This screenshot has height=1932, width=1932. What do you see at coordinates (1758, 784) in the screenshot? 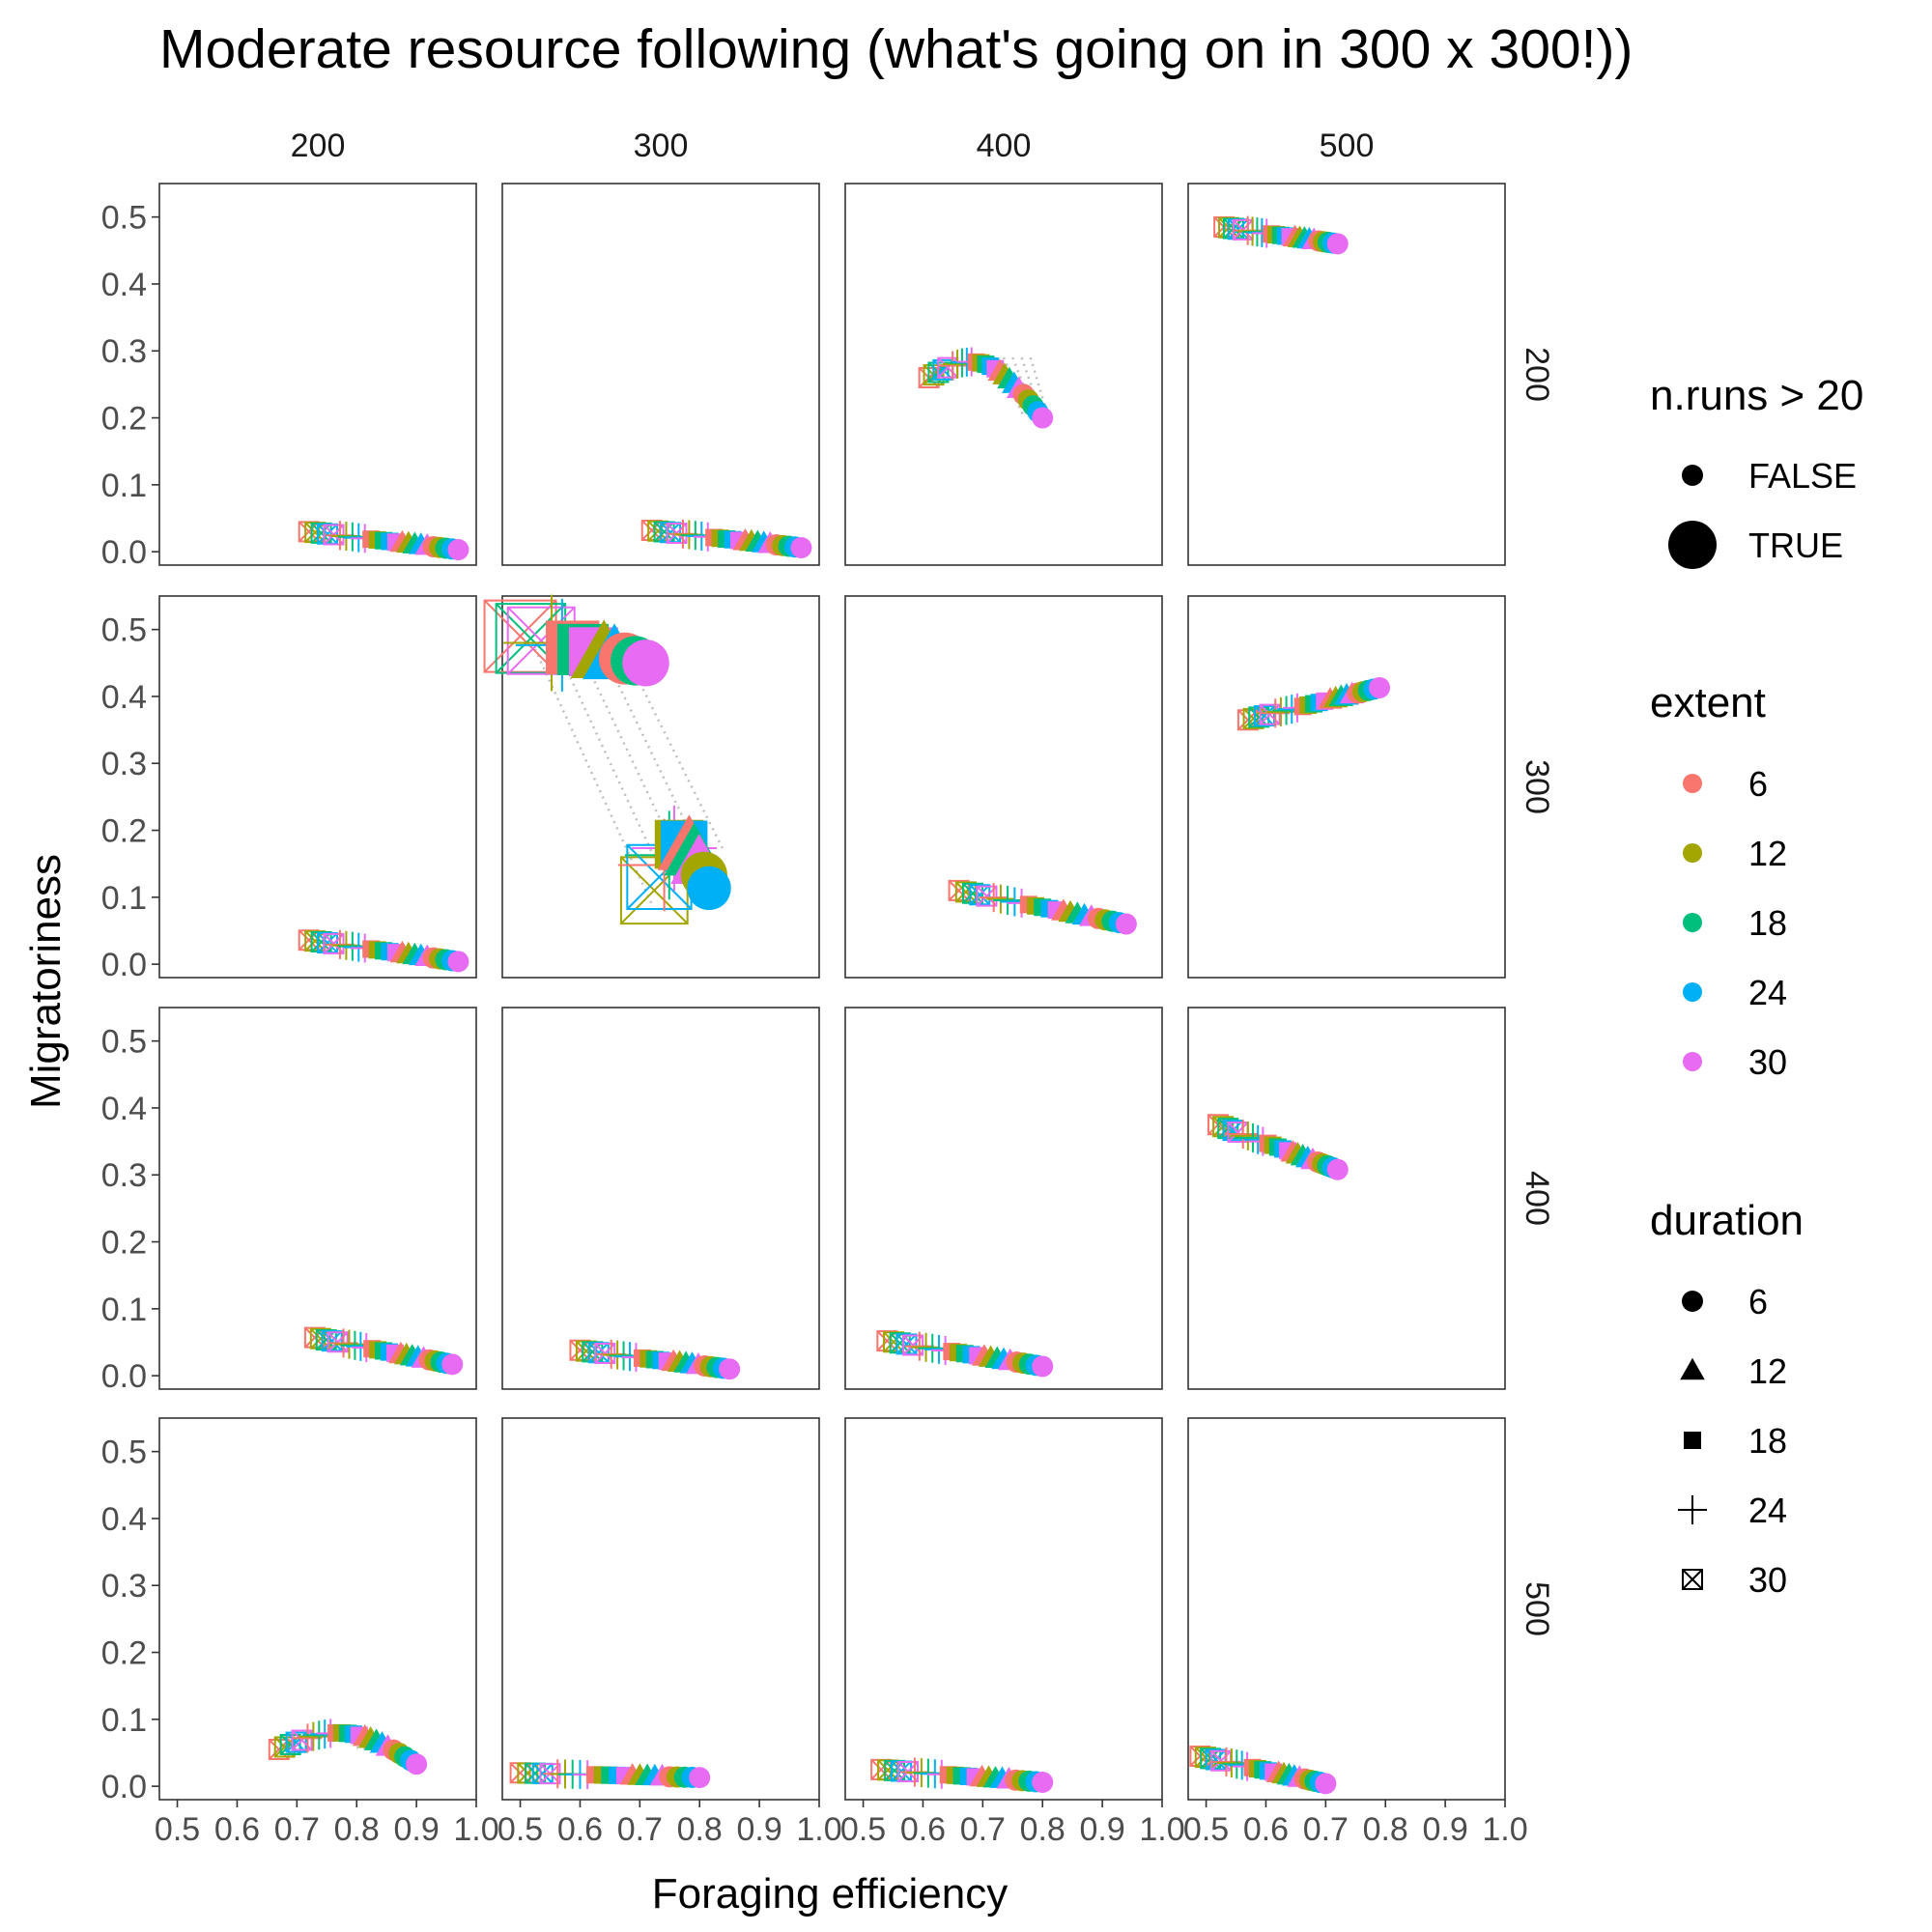
I see `legend-color-label: 6` at bounding box center [1758, 784].